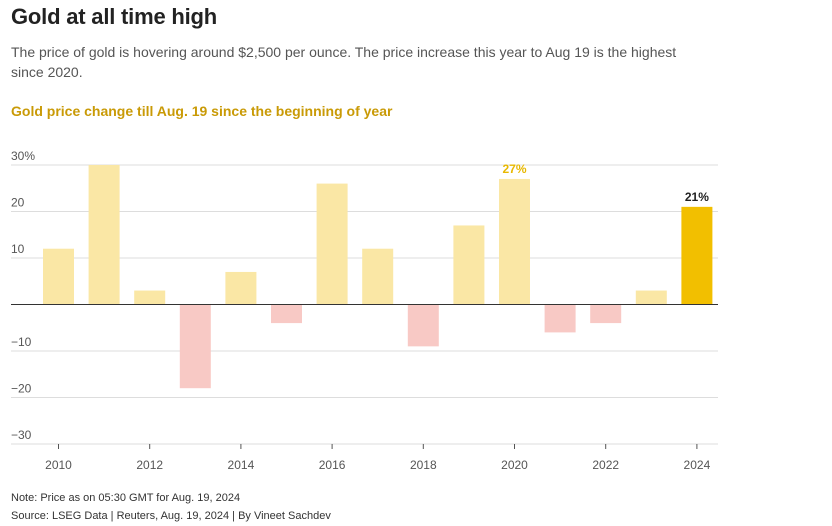  I want to click on x-tick-label: 2020, so click(514, 465).